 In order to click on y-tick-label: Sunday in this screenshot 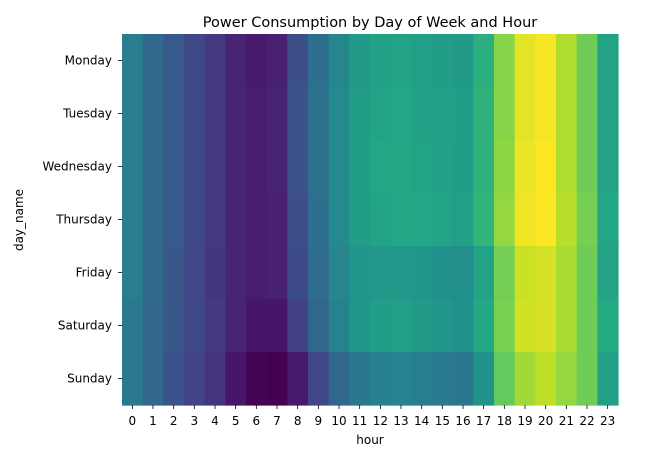, I will do `click(89, 379)`.